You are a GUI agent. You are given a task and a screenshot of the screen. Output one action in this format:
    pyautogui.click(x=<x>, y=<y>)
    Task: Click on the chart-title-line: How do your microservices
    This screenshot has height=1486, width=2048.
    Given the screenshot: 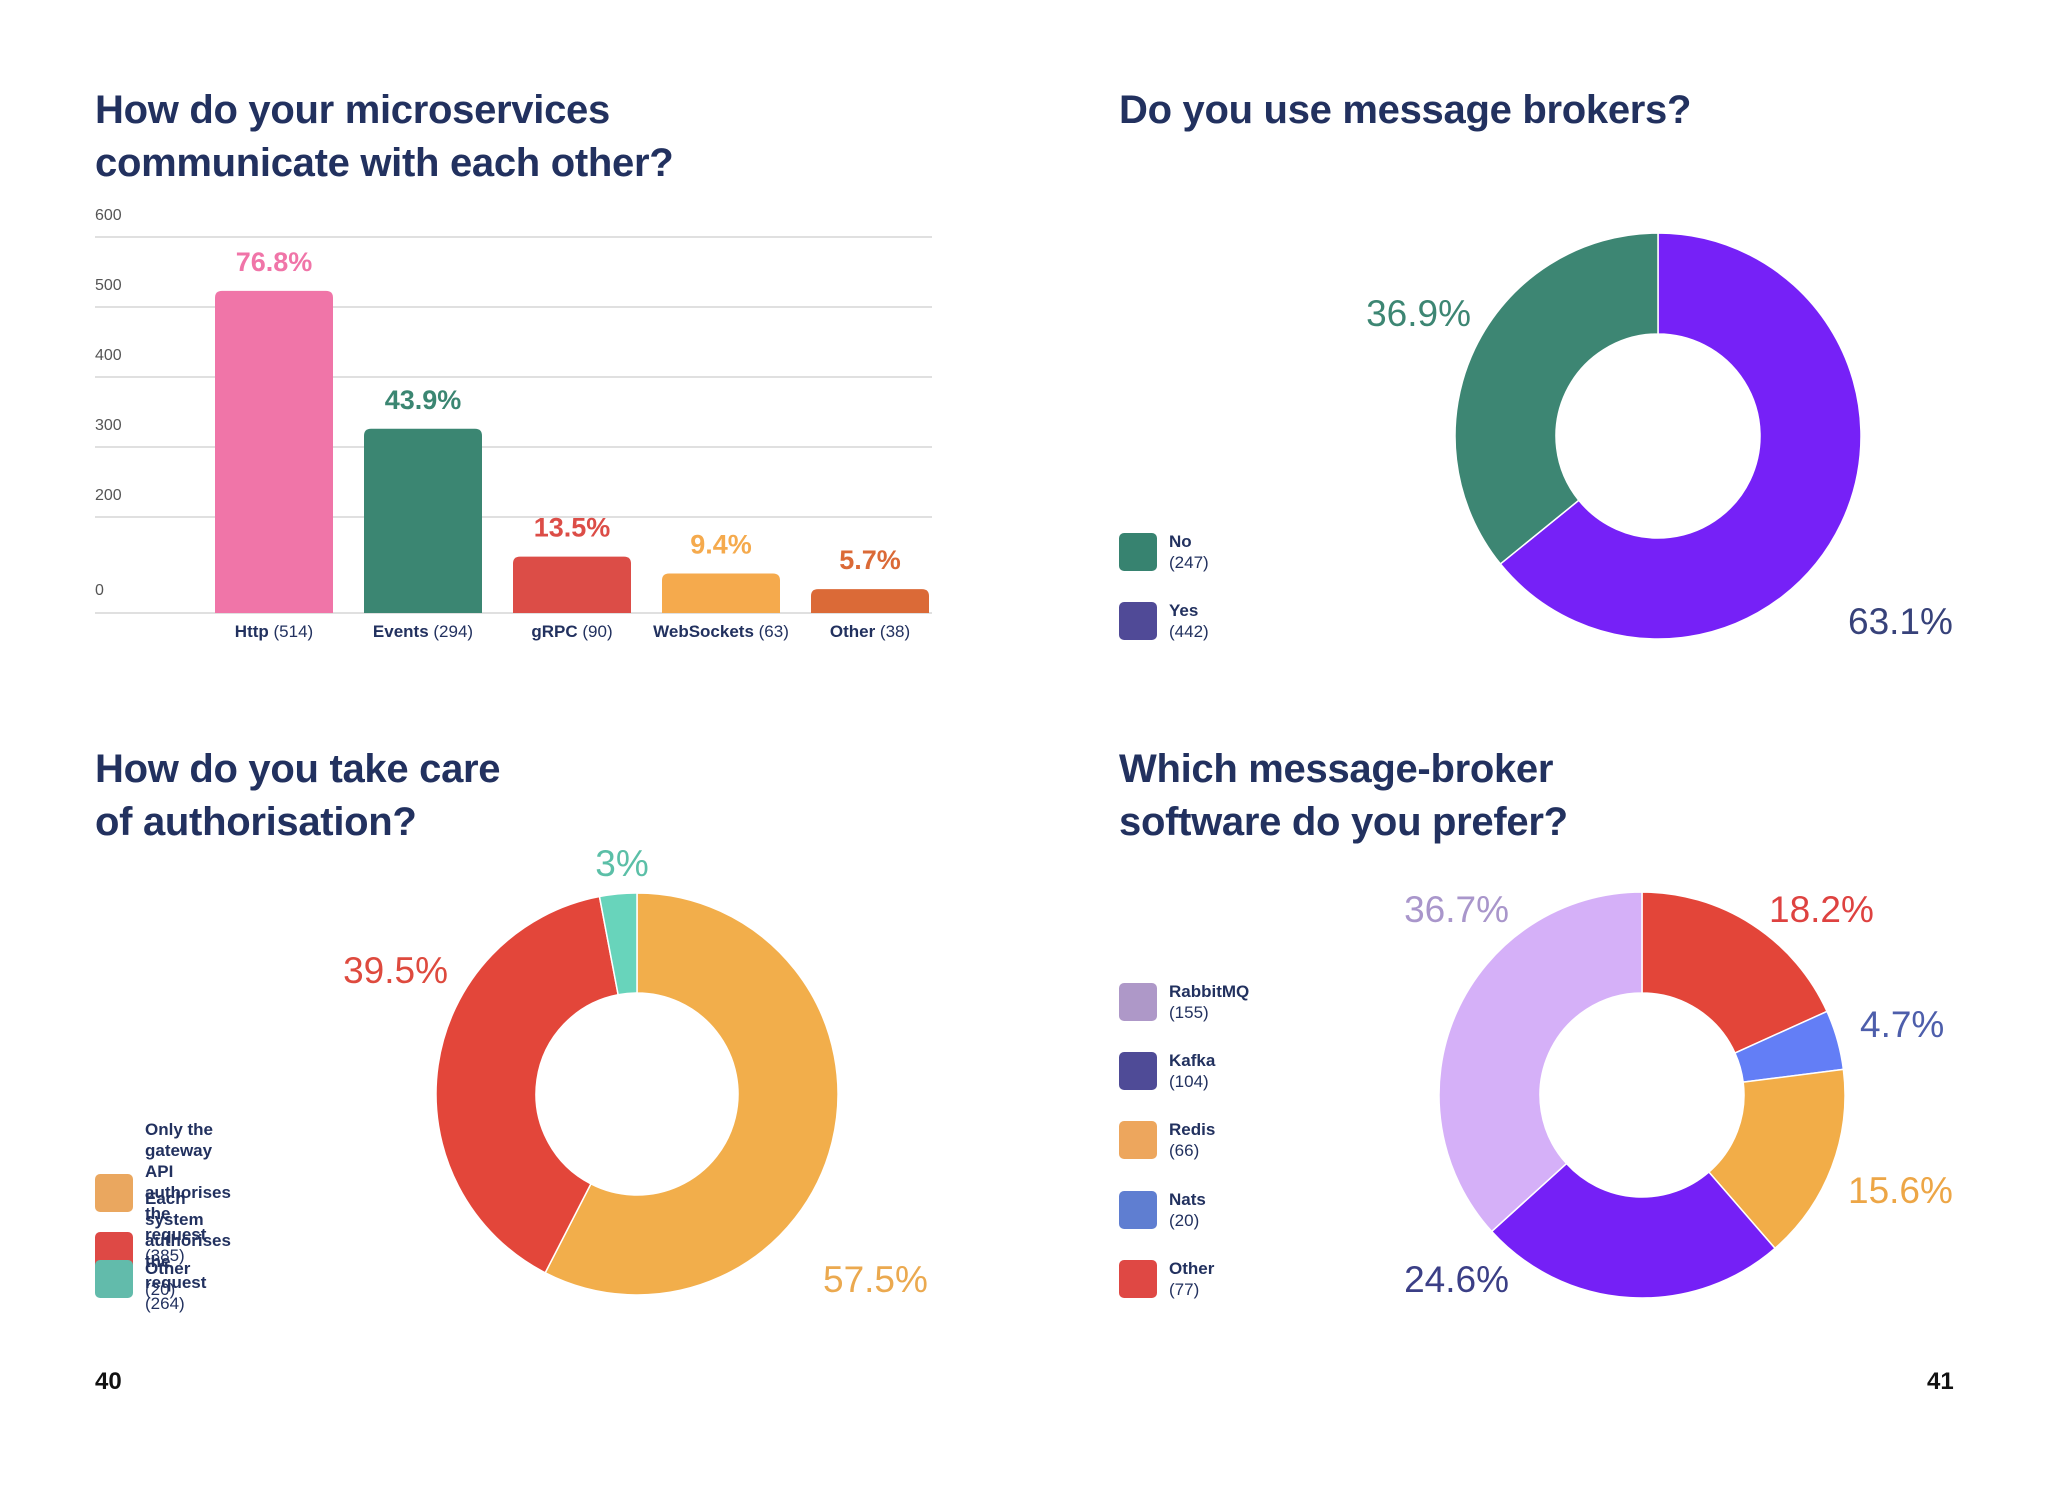 What is the action you would take?
    pyautogui.click(x=352, y=110)
    